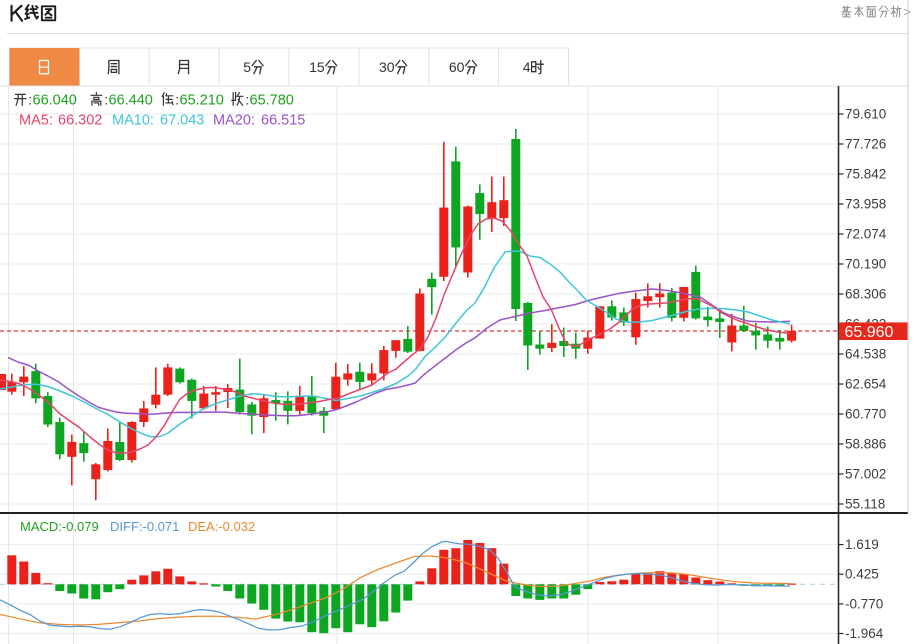 The height and width of the screenshot is (644, 914). What do you see at coordinates (865, 504) in the screenshot?
I see `svg-text: 55.118` at bounding box center [865, 504].